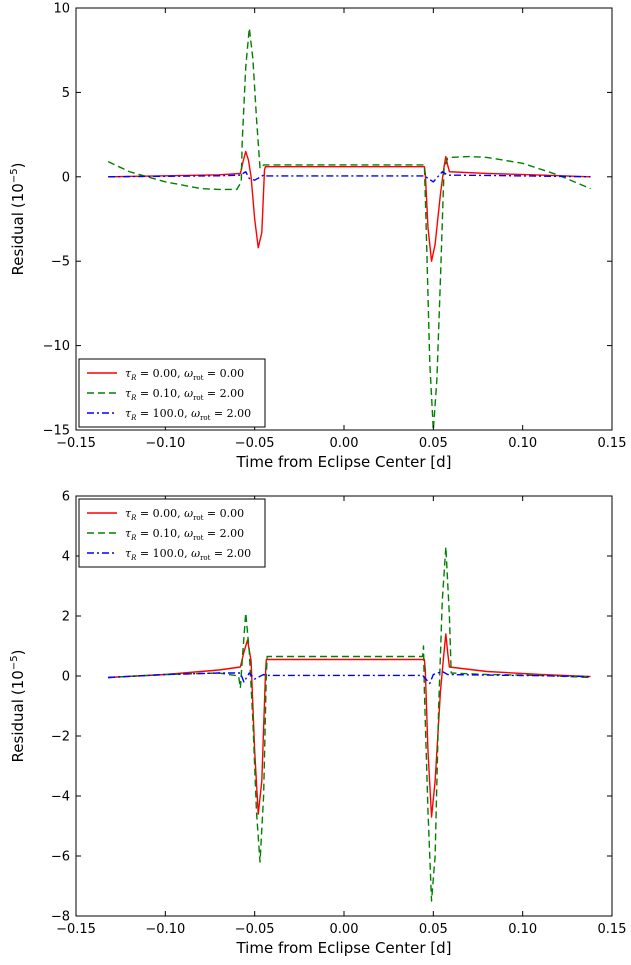 This screenshot has width=631, height=965. I want to click on y-tick-label: 6, so click(66, 497).